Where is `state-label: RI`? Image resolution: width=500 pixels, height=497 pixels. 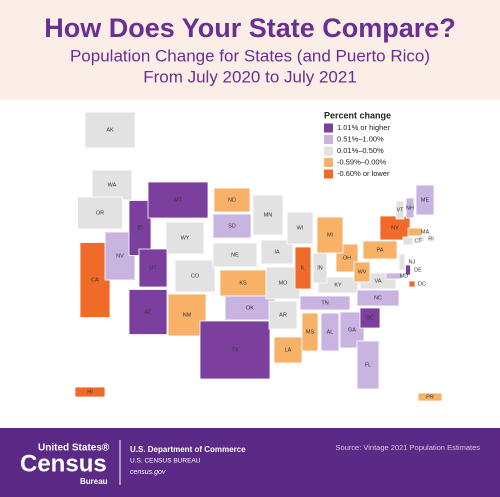
state-label: RI is located at coordinates (431, 239).